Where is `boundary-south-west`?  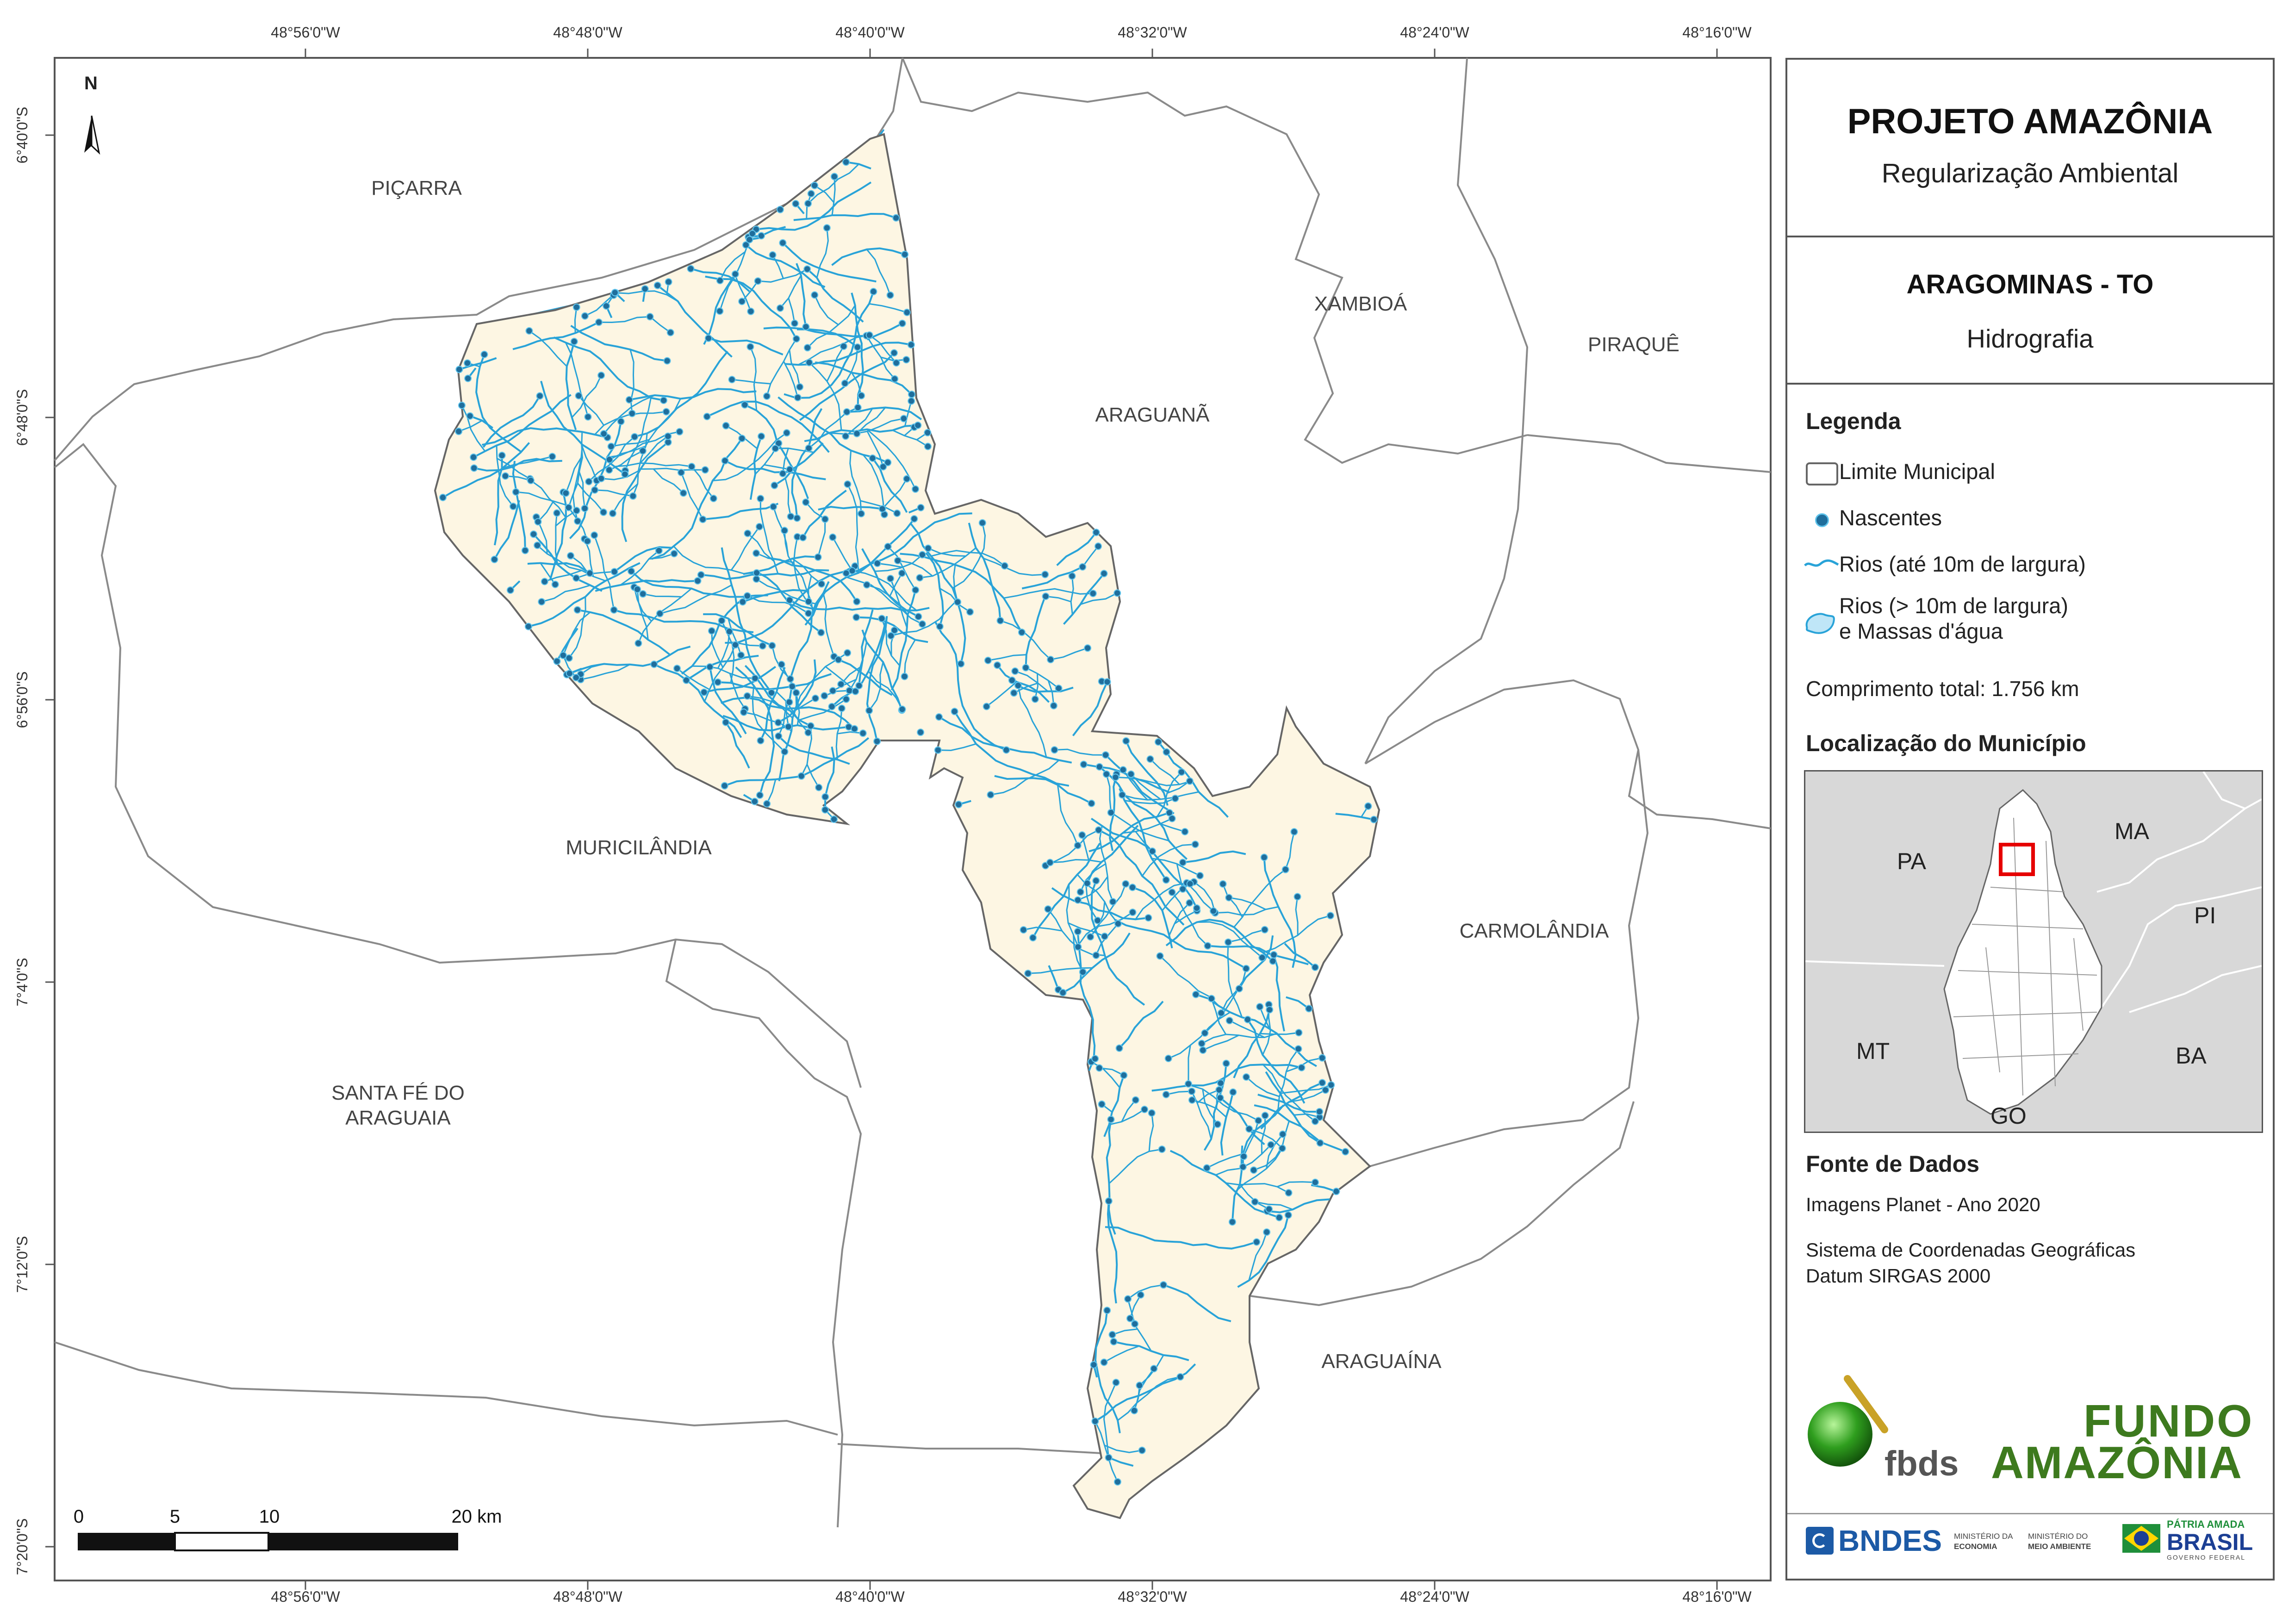 boundary-south-west is located at coordinates (446, 1388).